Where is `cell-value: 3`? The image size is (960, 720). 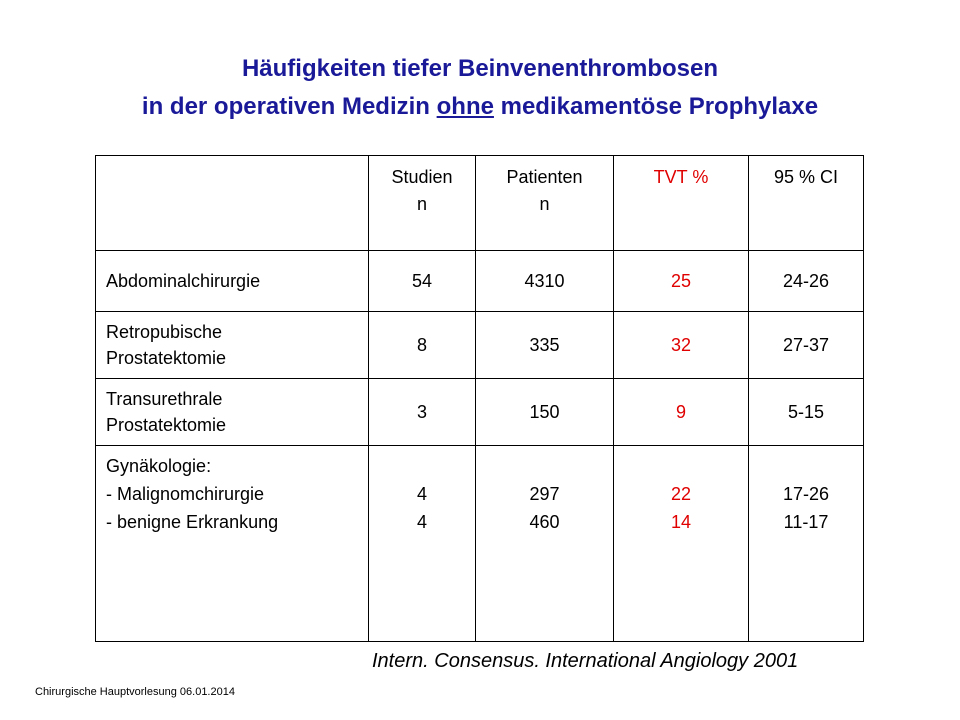 cell-value: 3 is located at coordinates (421, 412).